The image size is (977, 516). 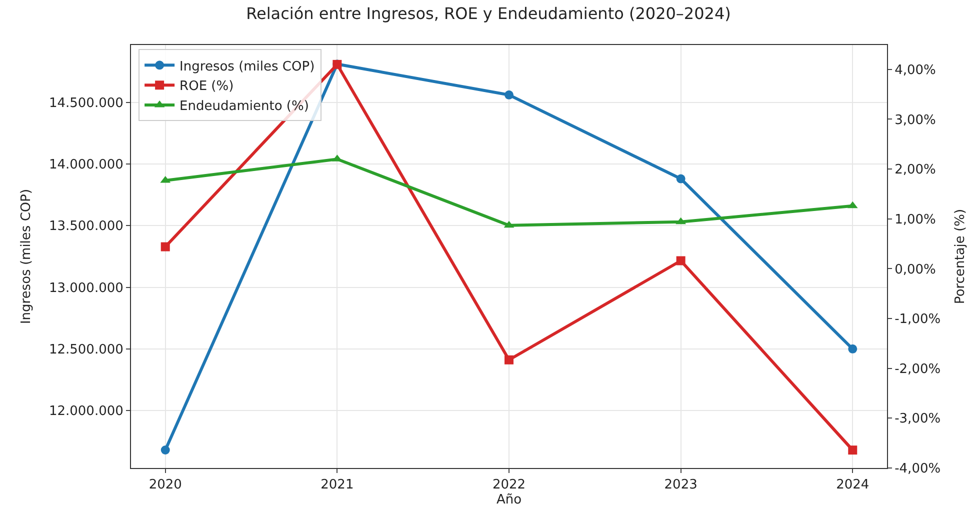 I want to click on legend-label: Endeudamiento (%), so click(x=244, y=106).